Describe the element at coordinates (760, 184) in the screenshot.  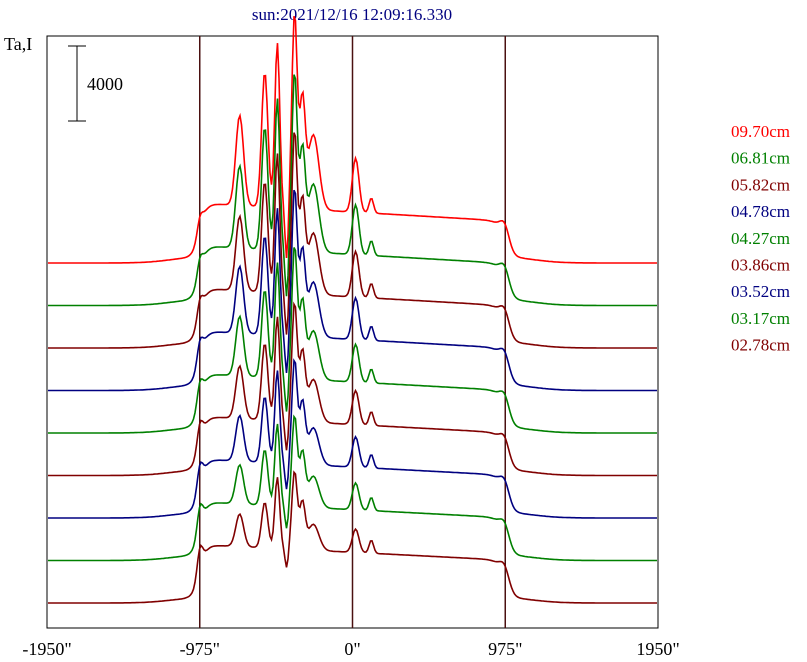
I see `legend-entry: 05.82cm` at that location.